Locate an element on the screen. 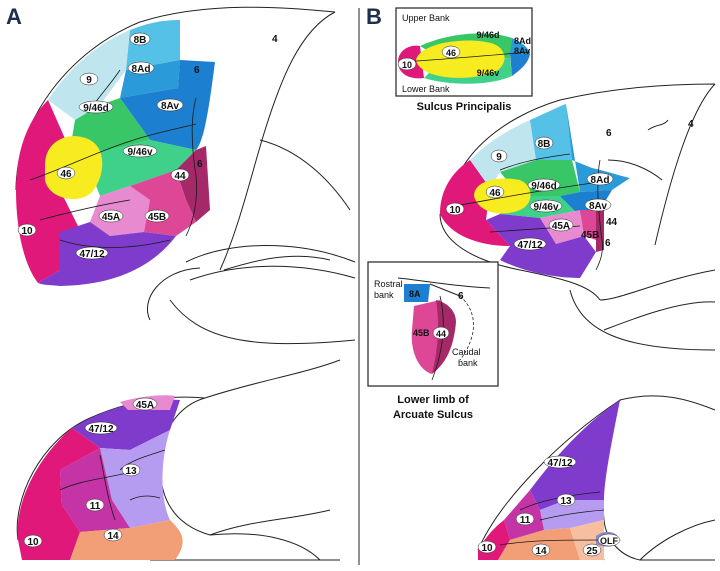  orbital-sulci-a is located at coordinates (112, 485).